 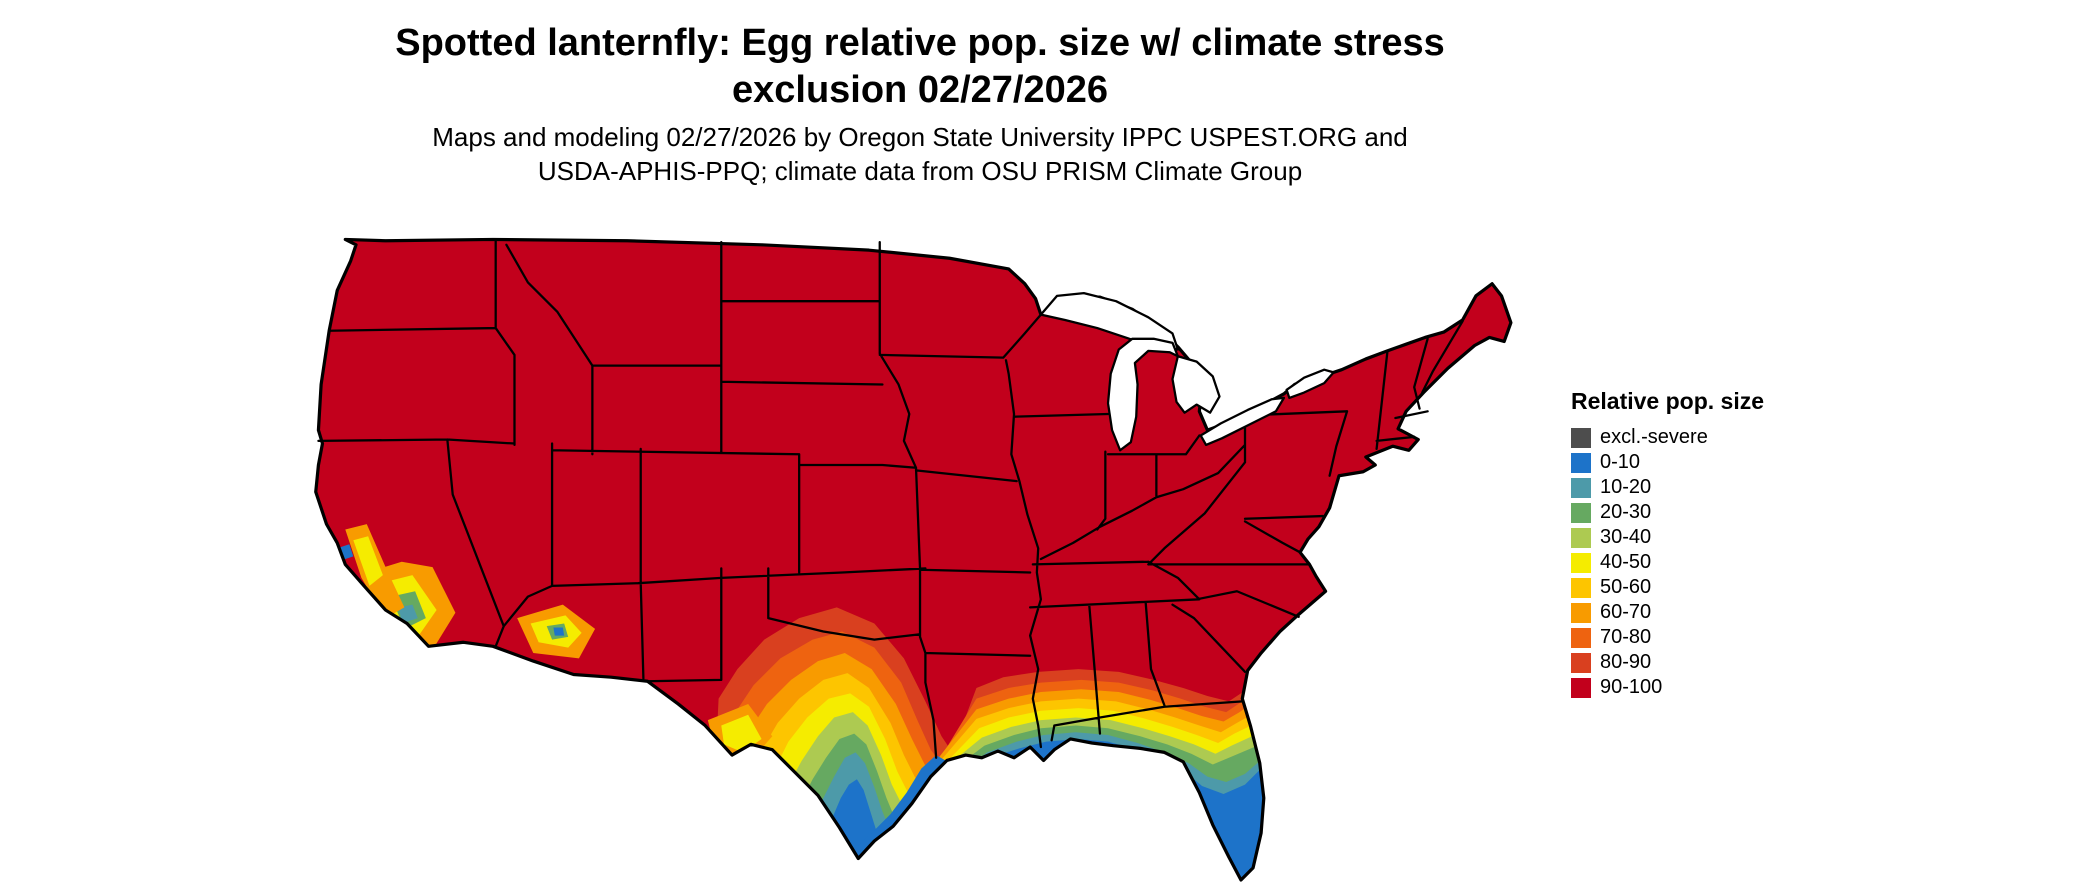 I want to click on legend-label: 80-90, so click(x=1626, y=662).